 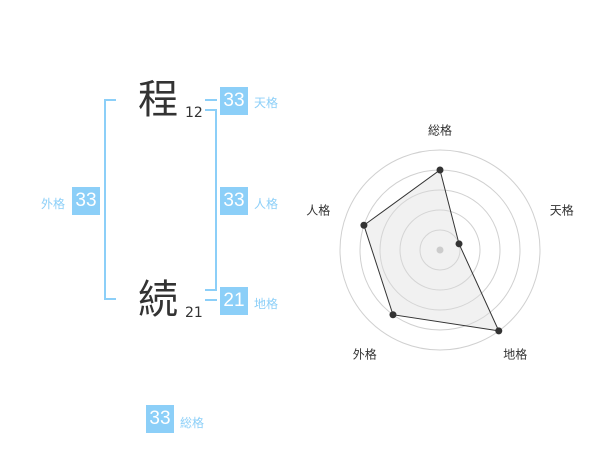 What do you see at coordinates (216, 200) in the screenshot?
I see `jinkaku-bracket` at bounding box center [216, 200].